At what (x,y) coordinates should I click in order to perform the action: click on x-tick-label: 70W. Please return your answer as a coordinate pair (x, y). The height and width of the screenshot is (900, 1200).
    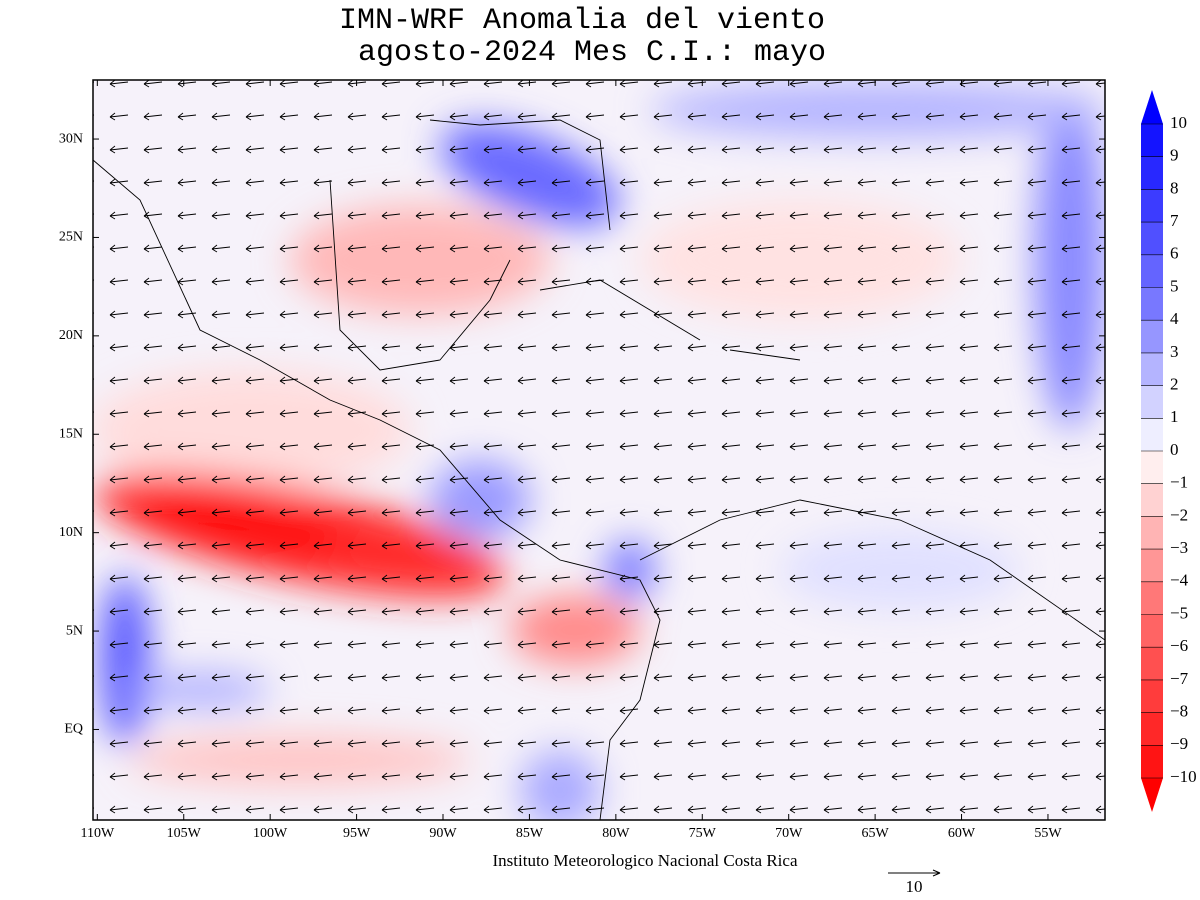
    Looking at the image, I should click on (789, 833).